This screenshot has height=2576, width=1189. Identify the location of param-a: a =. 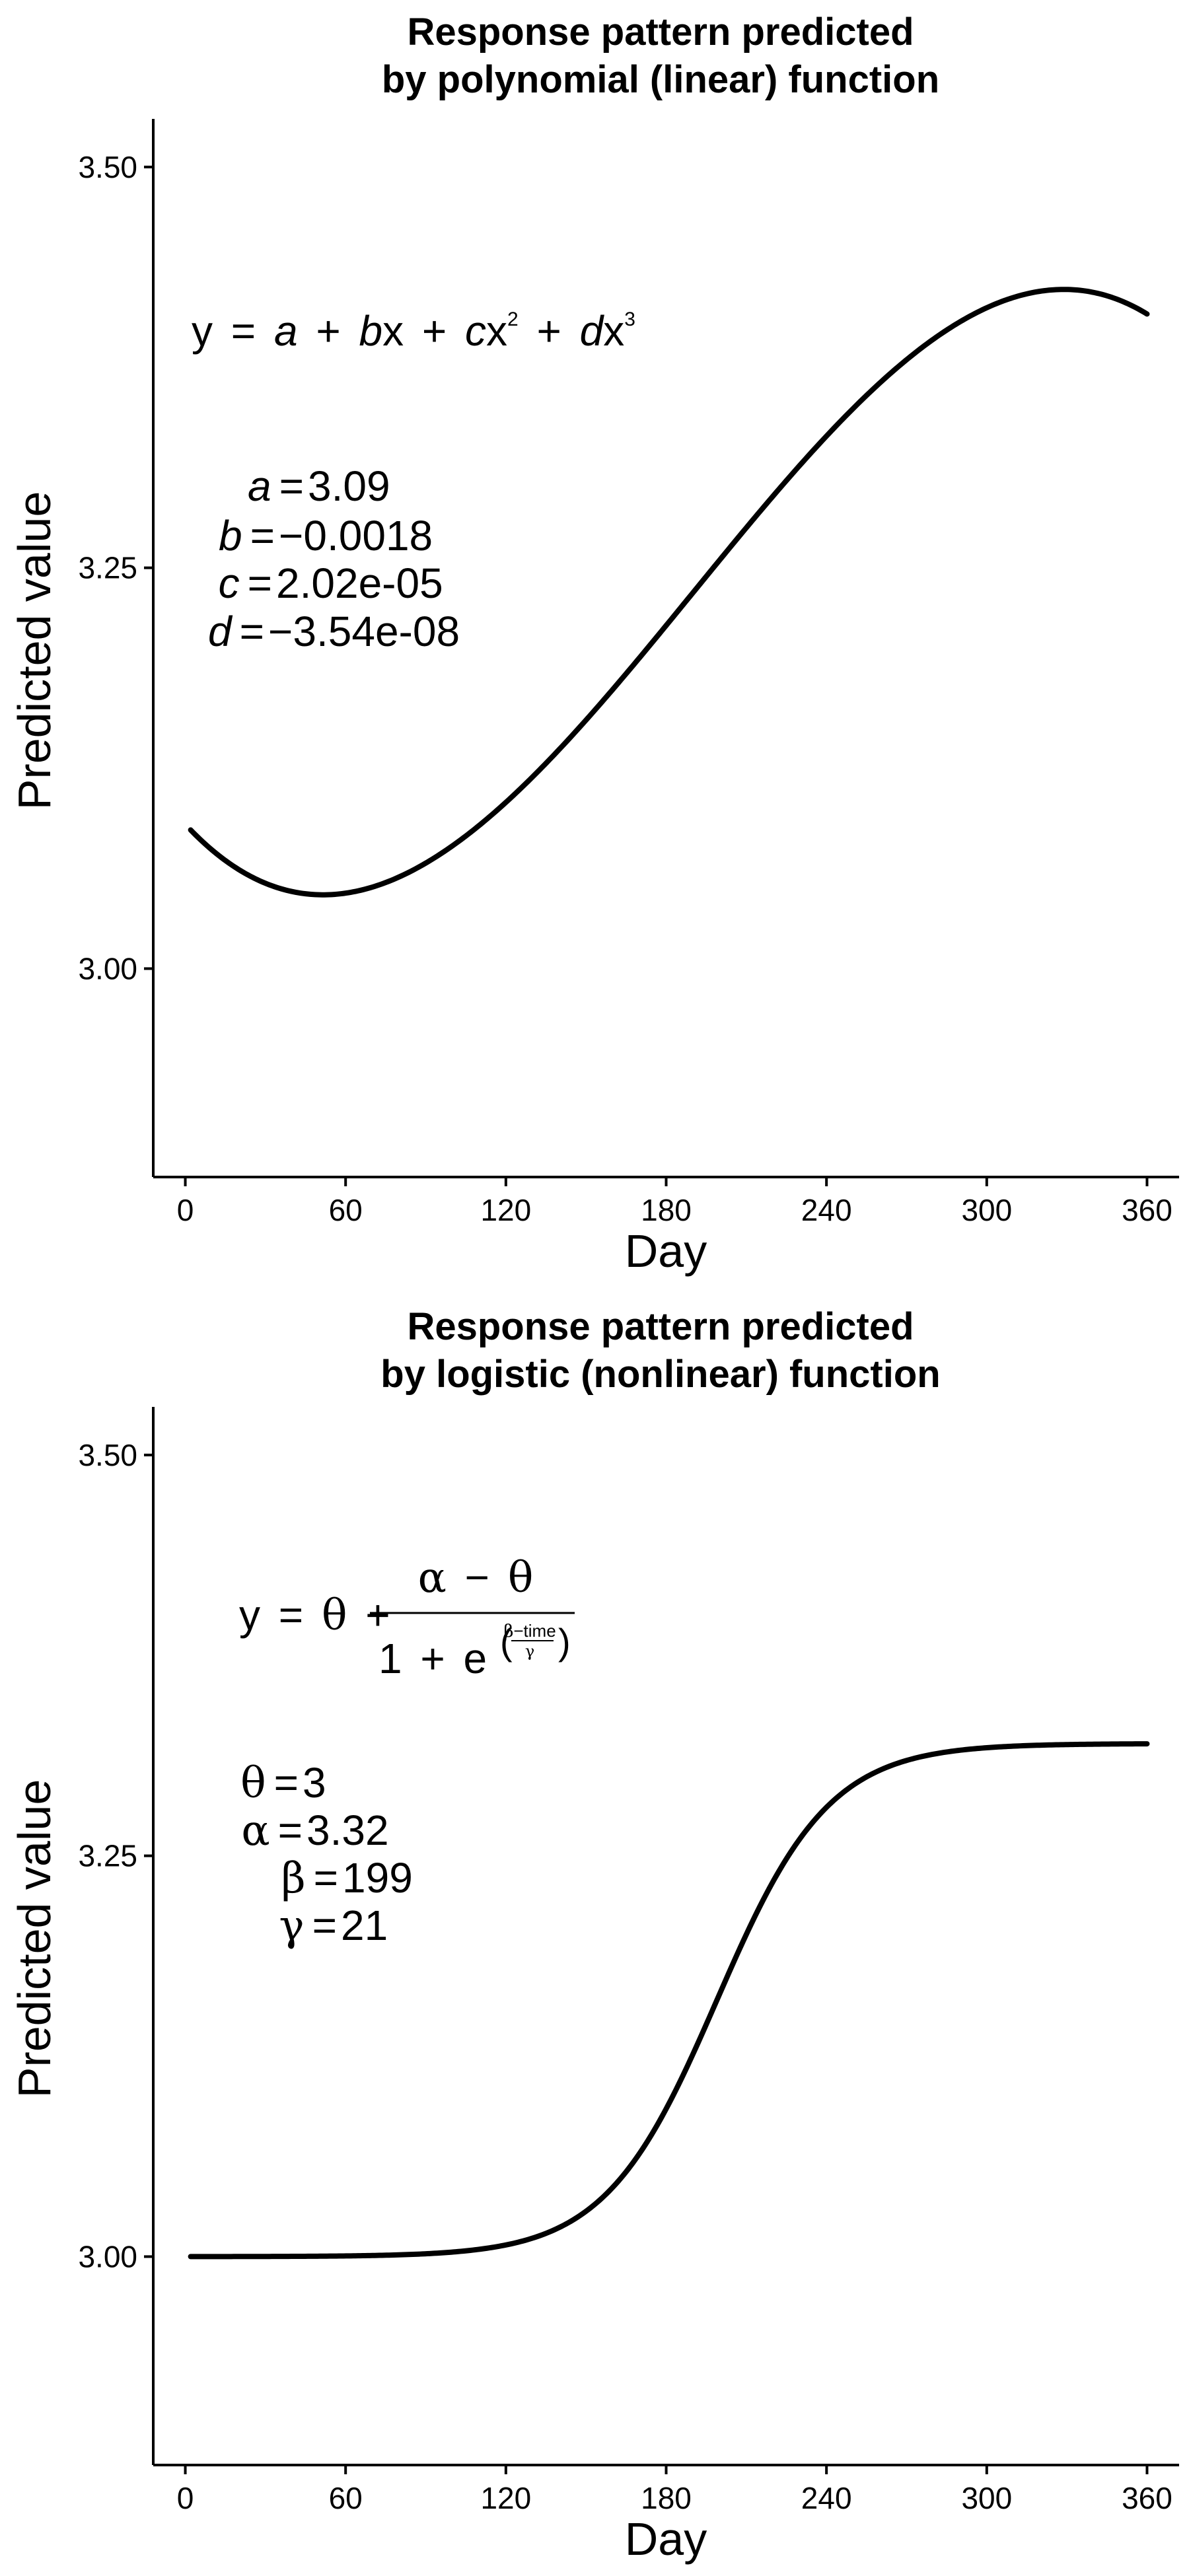
(276, 486).